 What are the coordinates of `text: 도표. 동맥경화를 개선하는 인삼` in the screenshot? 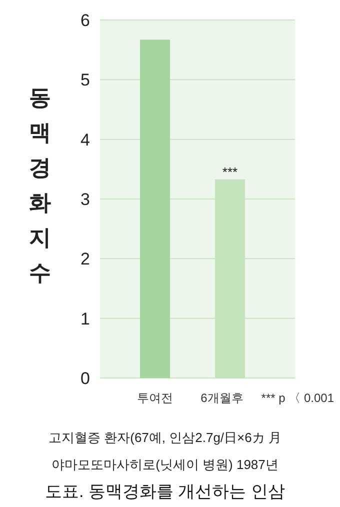 It's located at (165, 491).